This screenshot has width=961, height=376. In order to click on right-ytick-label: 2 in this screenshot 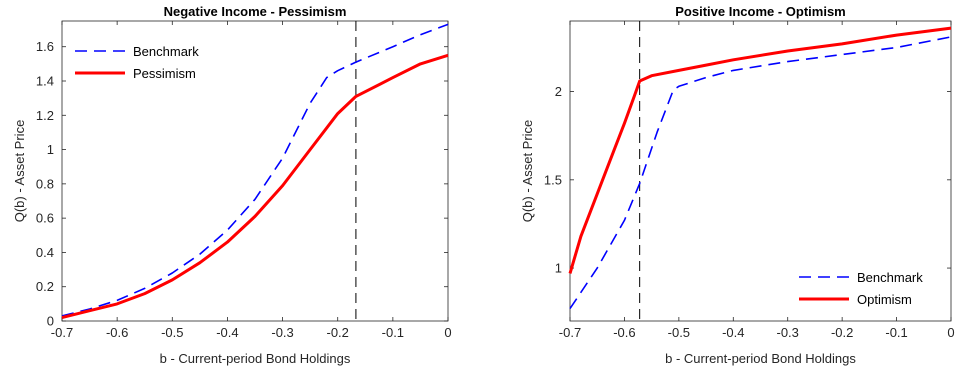, I will do `click(558, 91)`.